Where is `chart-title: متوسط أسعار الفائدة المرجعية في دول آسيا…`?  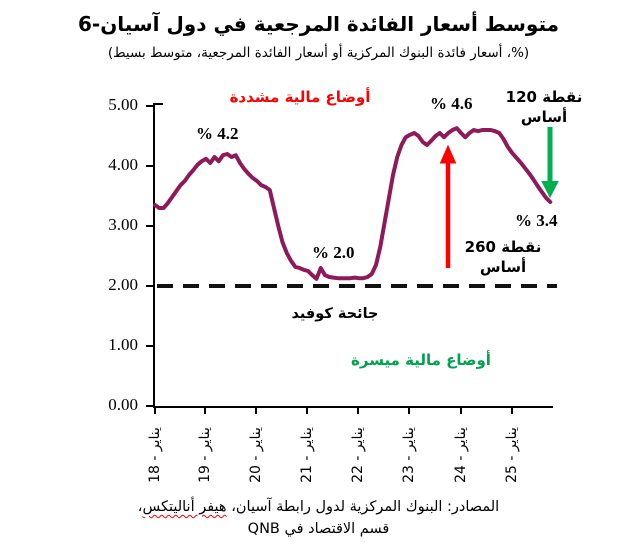 chart-title: متوسط أسعار الفائدة المرجعية في دول آسيا… is located at coordinates (318, 24).